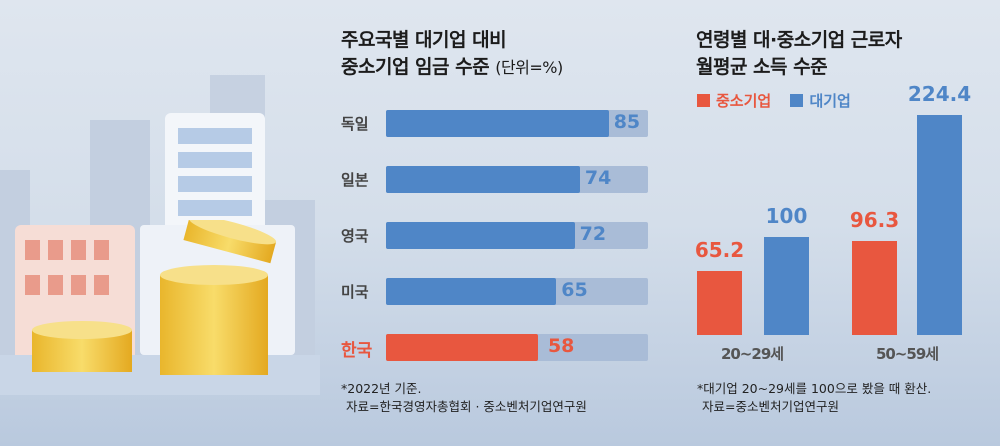 The height and width of the screenshot is (446, 1000). What do you see at coordinates (774, 100) in the screenshot?
I see `legend: 중소기업 대기업` at bounding box center [774, 100].